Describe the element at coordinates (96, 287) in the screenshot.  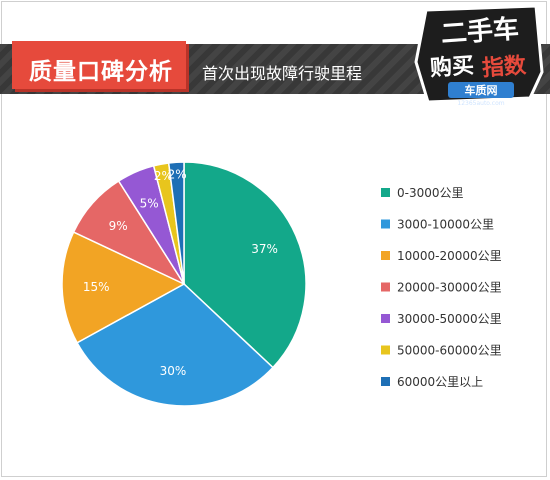
I see `slice-label-2: 15%` at that location.